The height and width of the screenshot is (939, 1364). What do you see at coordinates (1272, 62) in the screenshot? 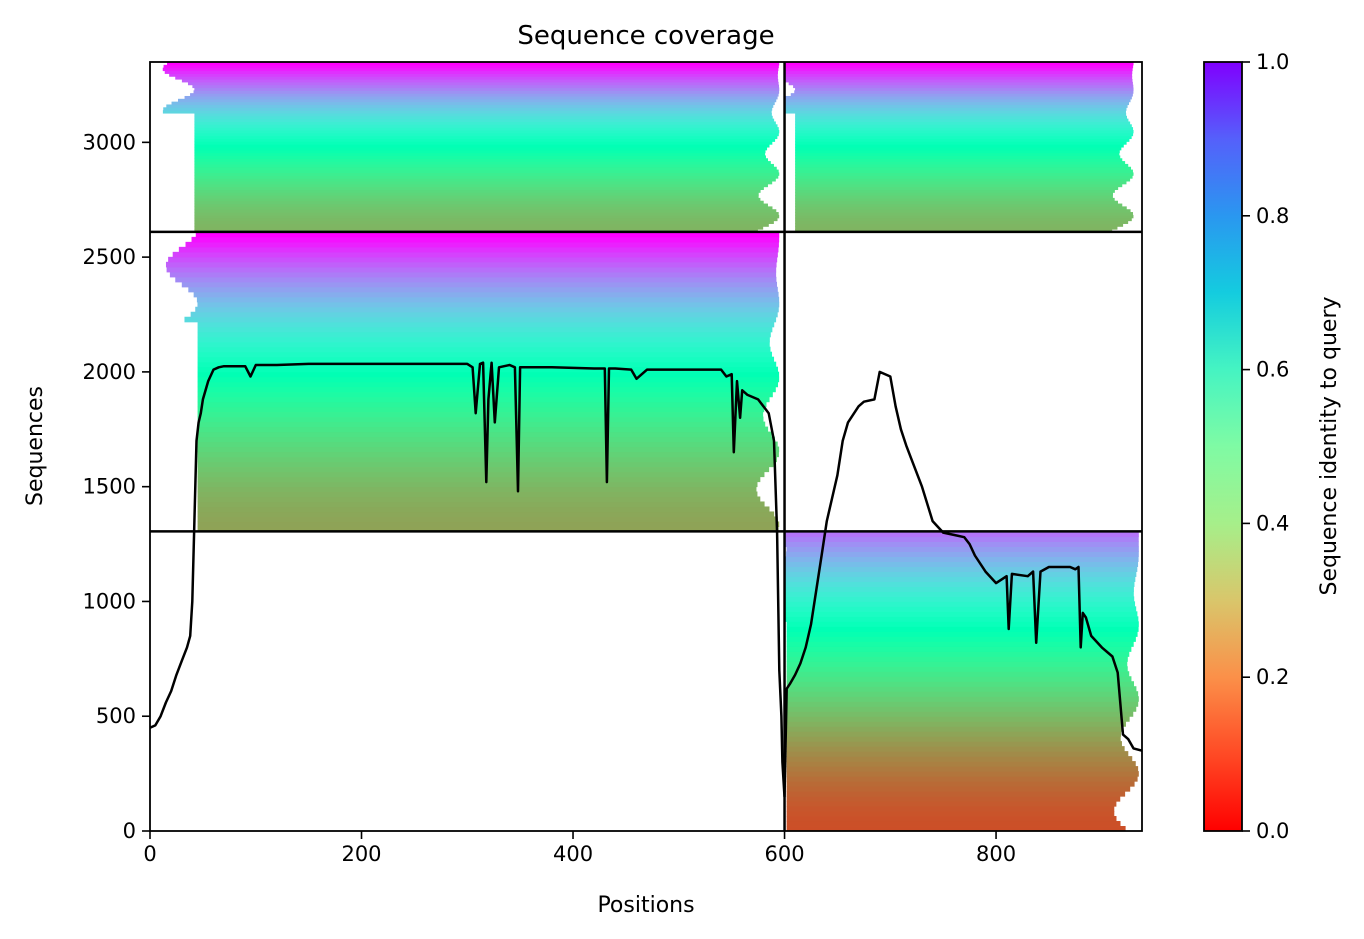
I see `colorbar-tick-label: 1.0` at bounding box center [1272, 62].